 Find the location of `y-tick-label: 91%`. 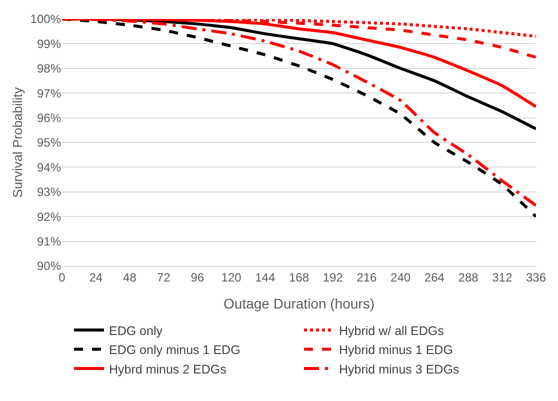

y-tick-label: 91% is located at coordinates (49, 241).